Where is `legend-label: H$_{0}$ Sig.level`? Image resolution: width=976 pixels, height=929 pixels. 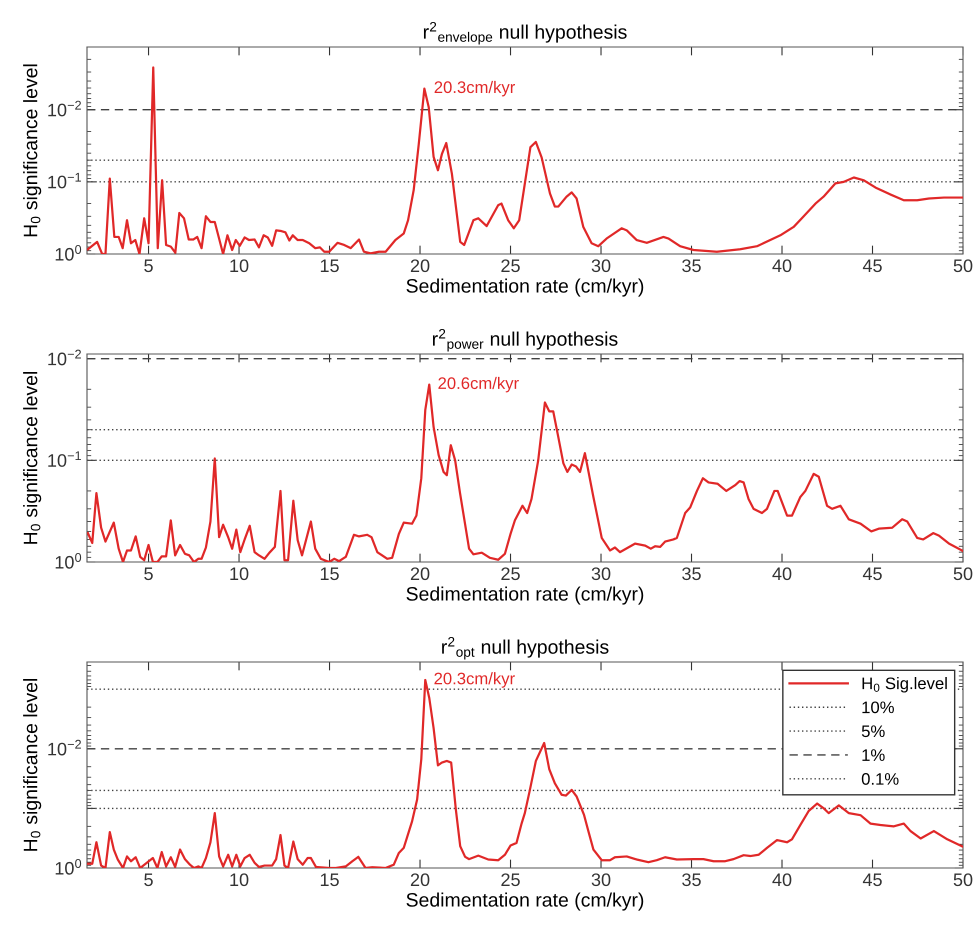
legend-label: H$_{0}$ Sig.level is located at coordinates (904, 685).